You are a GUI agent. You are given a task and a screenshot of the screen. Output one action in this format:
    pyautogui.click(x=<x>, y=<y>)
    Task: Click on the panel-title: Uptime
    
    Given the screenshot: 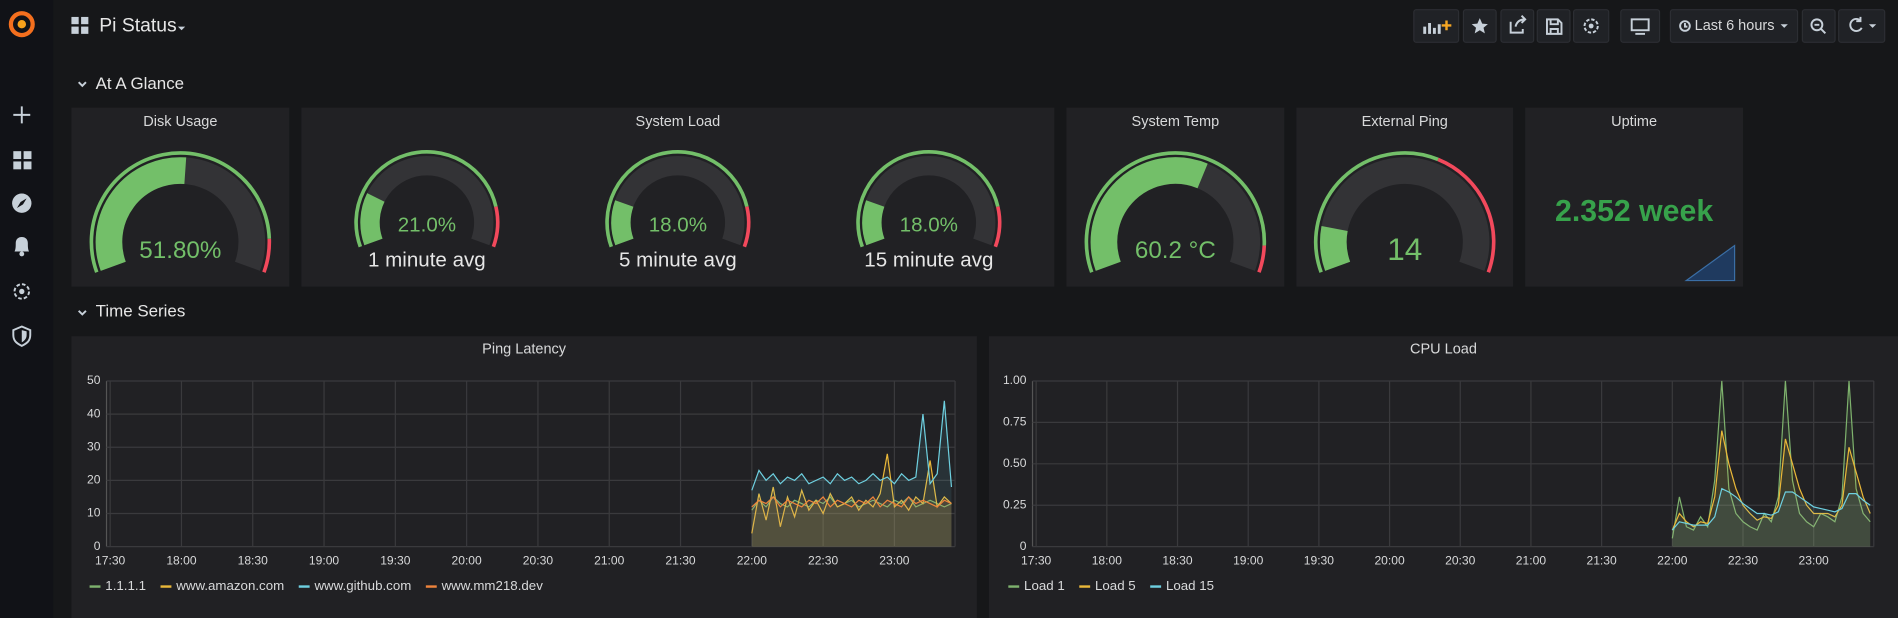 What is the action you would take?
    pyautogui.click(x=1634, y=122)
    